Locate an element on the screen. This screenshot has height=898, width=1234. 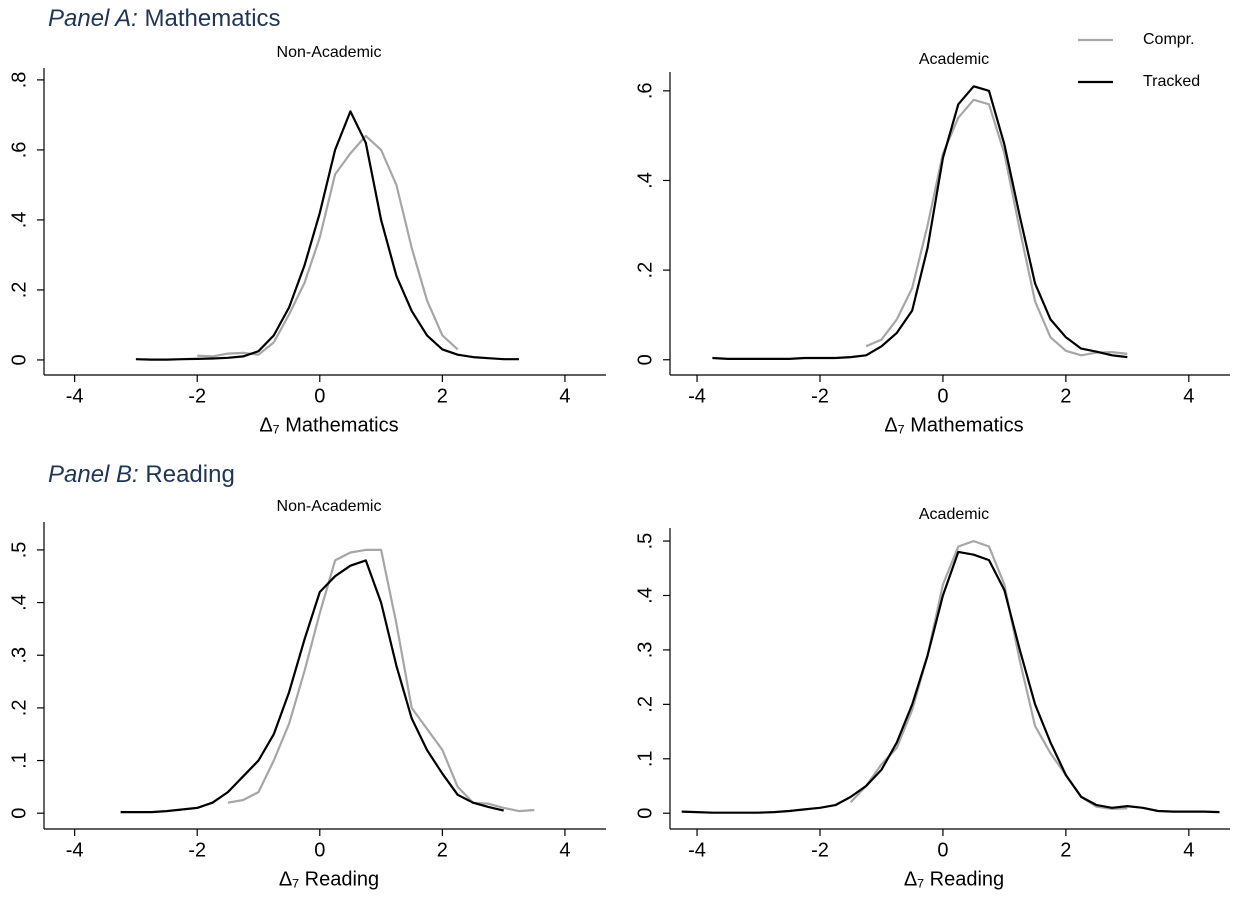
legend-label: Tracked is located at coordinates (1171, 81).